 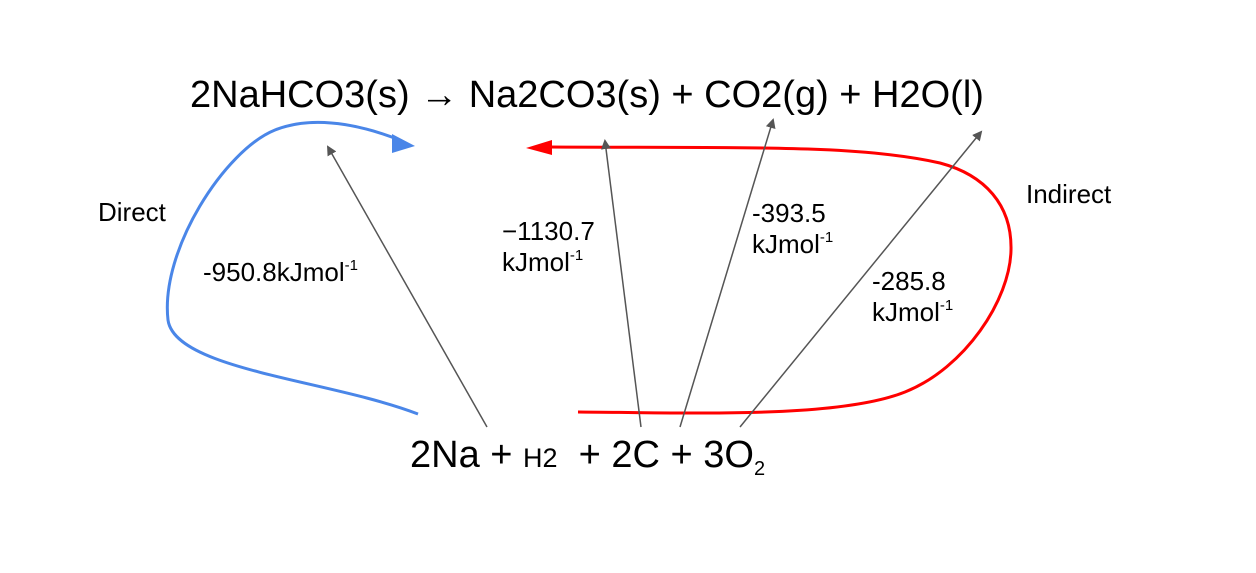 I want to click on elements-h2: H2, so click(x=540, y=458).